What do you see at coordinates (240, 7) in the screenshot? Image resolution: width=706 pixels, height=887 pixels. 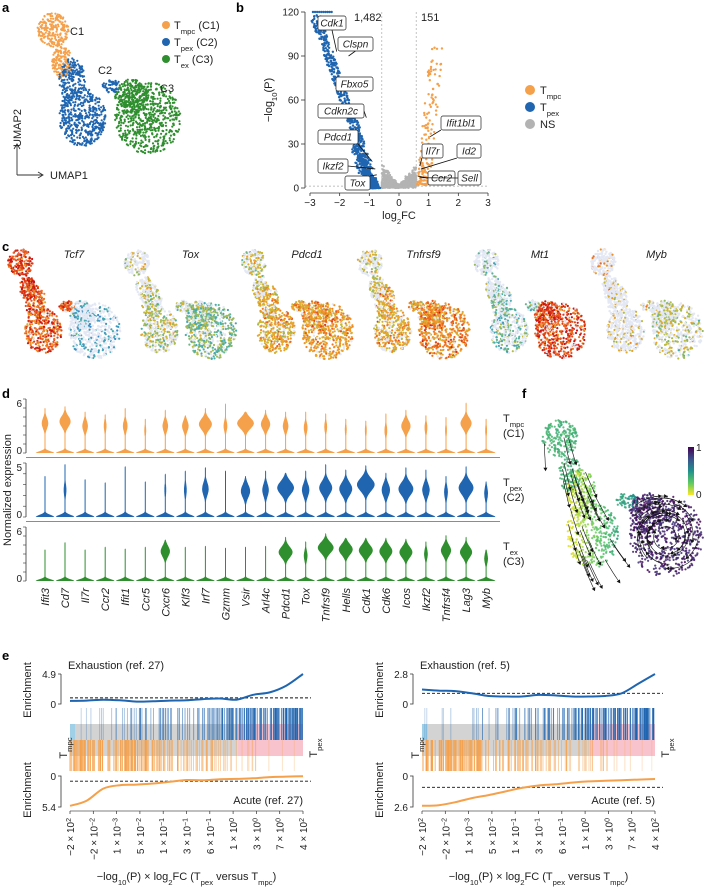 I see `panel-label-b: b` at bounding box center [240, 7].